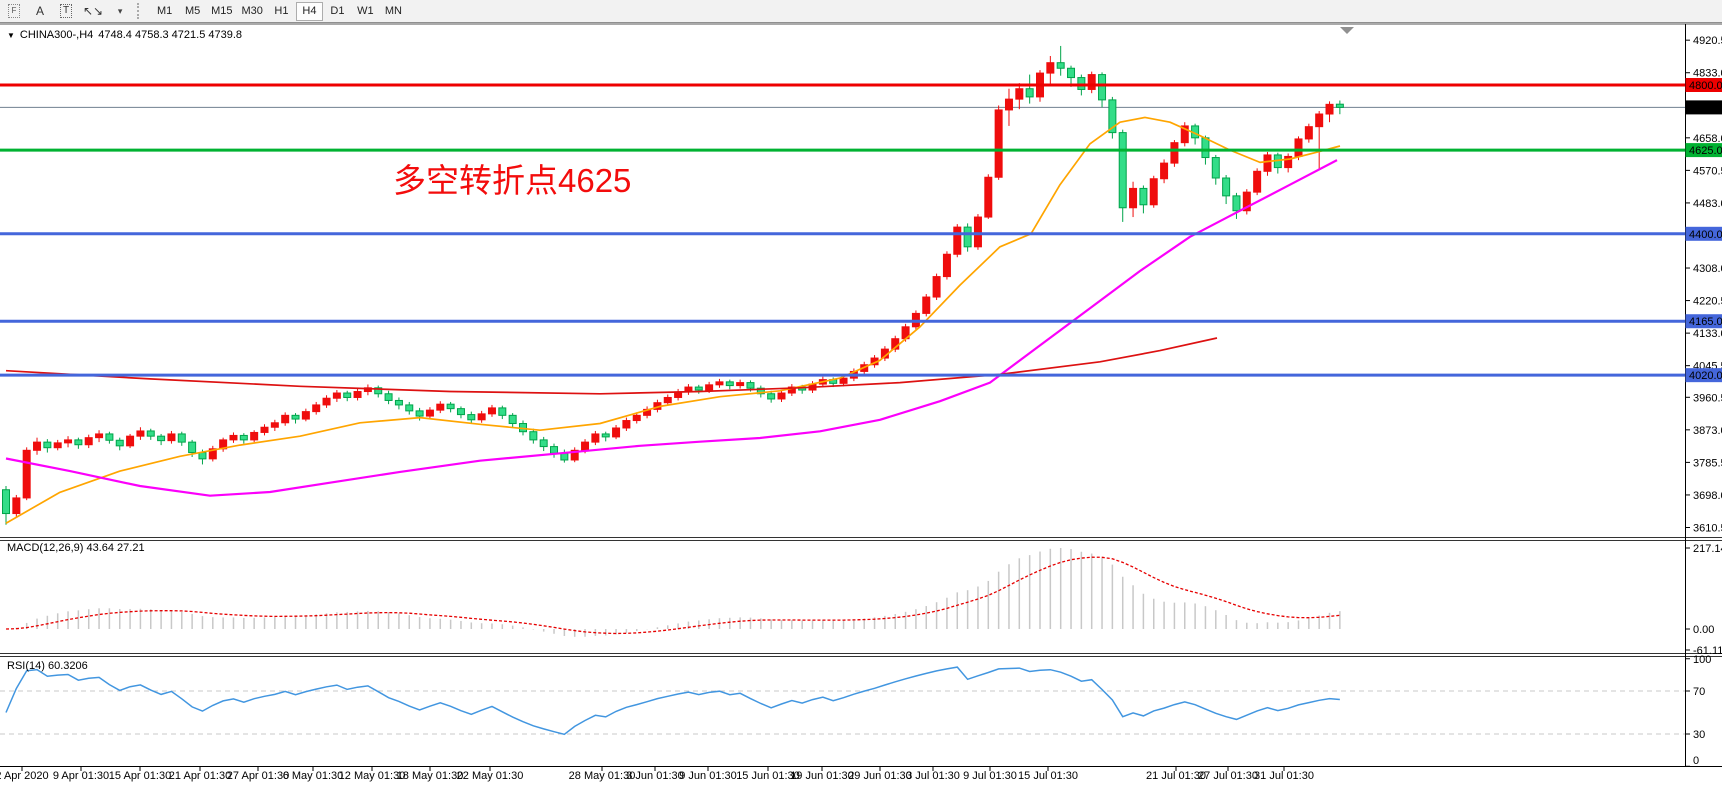 Image resolution: width=1722 pixels, height=789 pixels. What do you see at coordinates (1707, 398) in the screenshot?
I see `svg-text: 3960.5` at bounding box center [1707, 398].